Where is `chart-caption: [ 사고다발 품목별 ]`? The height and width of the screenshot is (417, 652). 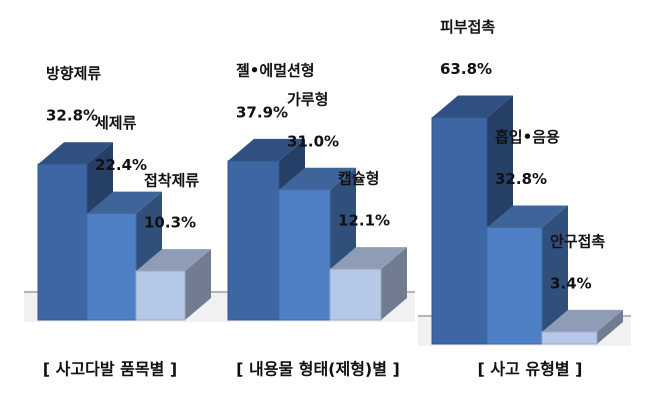
chart-caption: [ 사고다발 품목별 ] is located at coordinates (110, 369).